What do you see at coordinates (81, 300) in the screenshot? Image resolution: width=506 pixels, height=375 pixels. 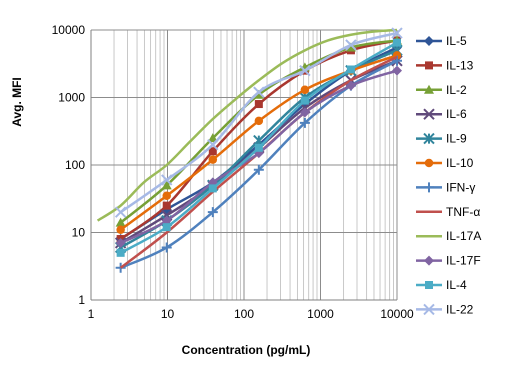 I see `y-tick-label: 1` at bounding box center [81, 300].